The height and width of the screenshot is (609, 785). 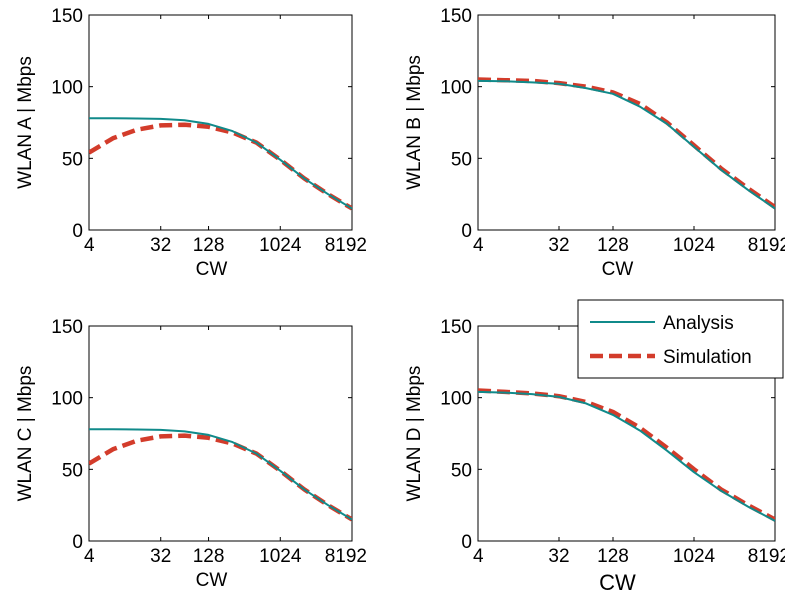 I want to click on plot-area-a, so click(x=220, y=122).